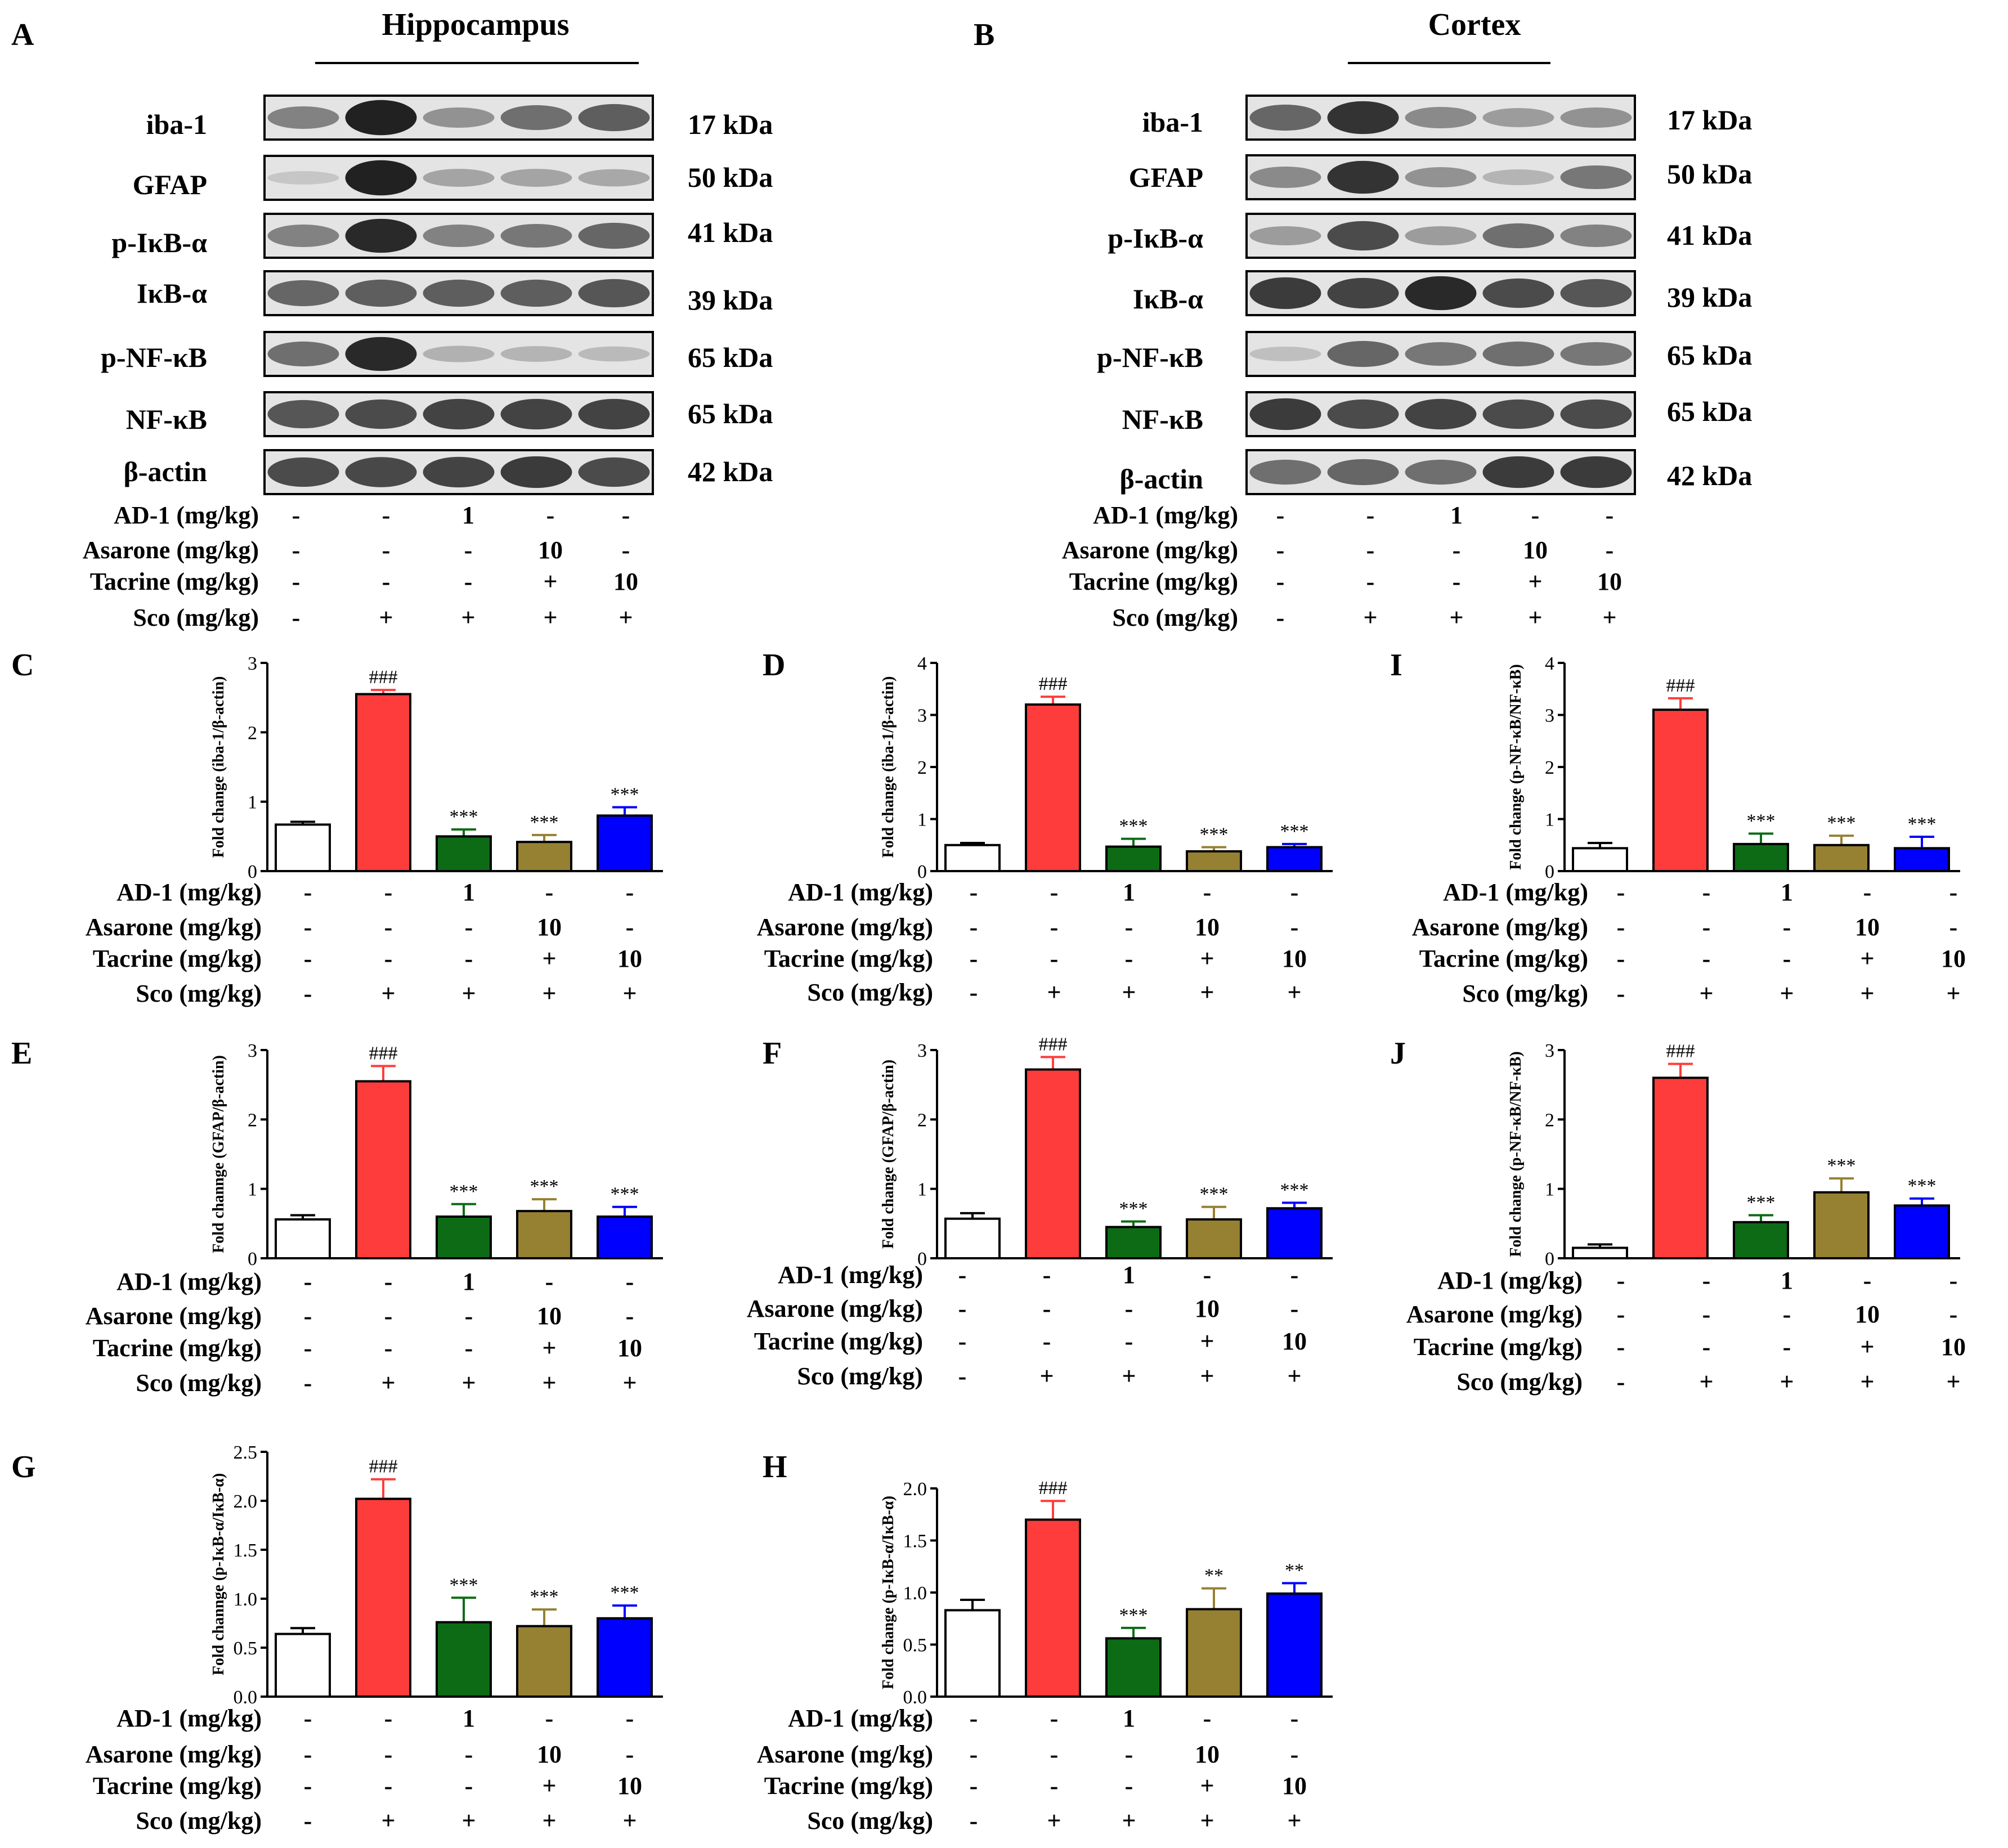 This screenshot has height=1848, width=2008. I want to click on blot-label: β-actin, so click(165, 471).